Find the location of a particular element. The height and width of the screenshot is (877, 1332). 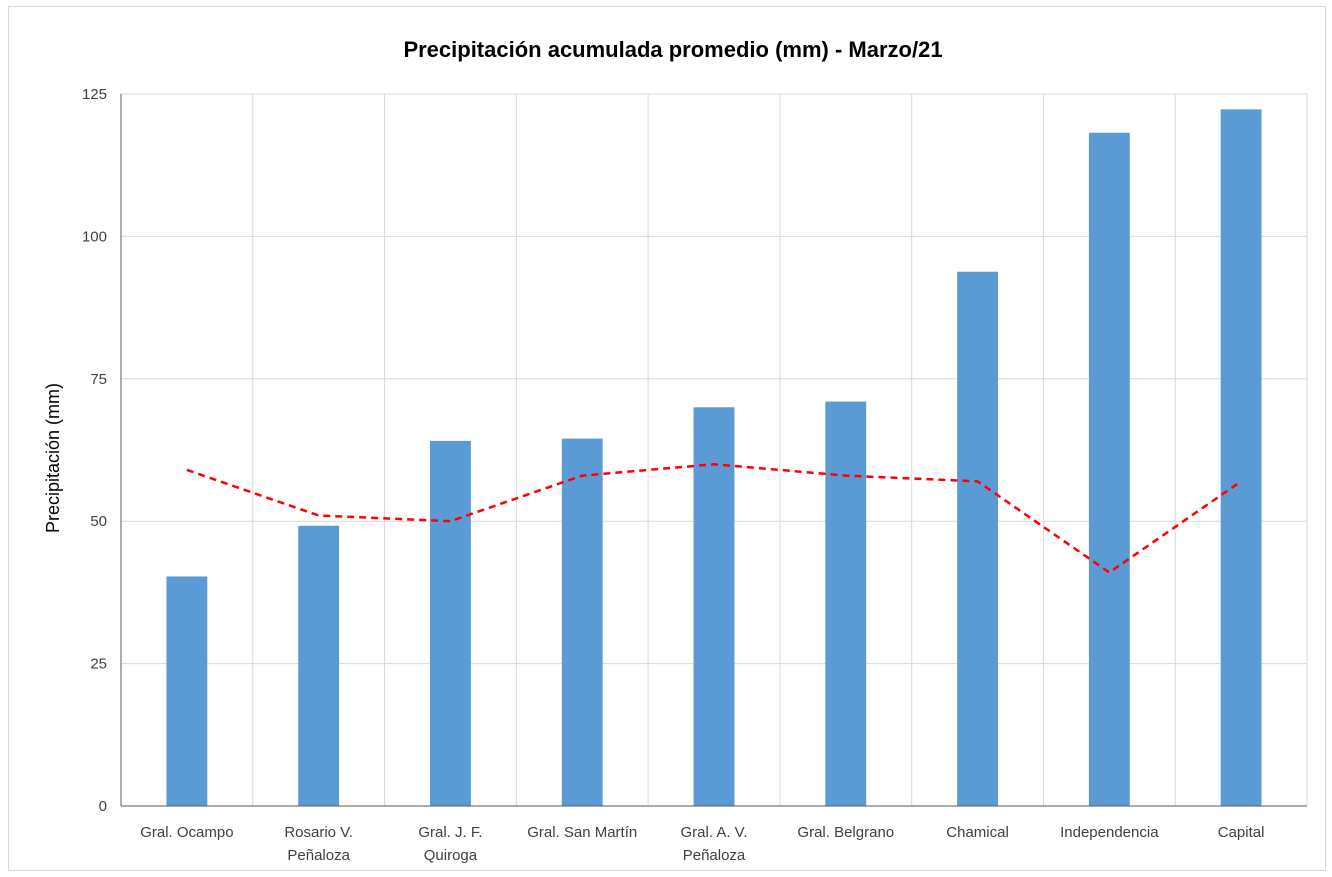

x-tick-label-line: Chamical is located at coordinates (977, 832).